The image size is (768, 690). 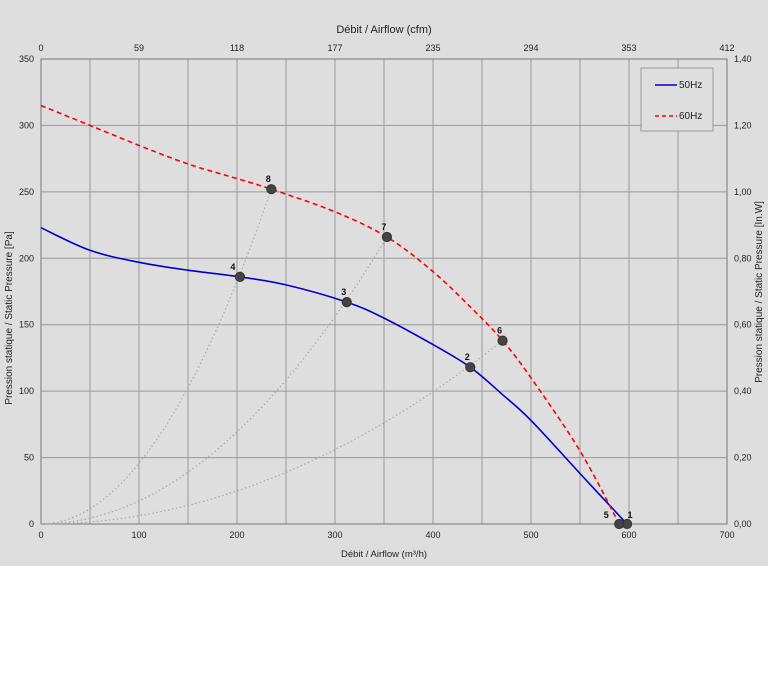 I want to click on right-tick-label: 1,00, so click(x=743, y=192).